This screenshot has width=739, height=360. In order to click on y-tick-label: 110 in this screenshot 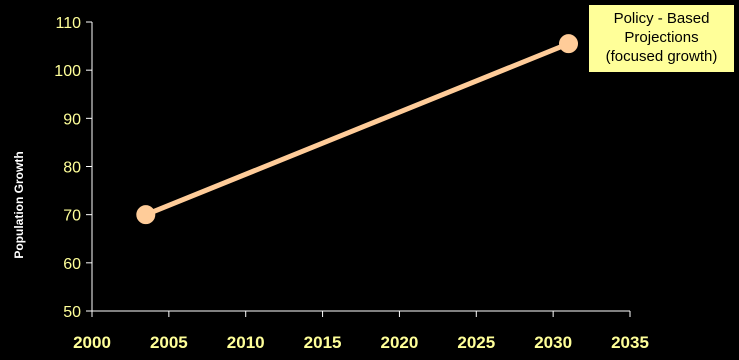, I will do `click(68, 23)`.